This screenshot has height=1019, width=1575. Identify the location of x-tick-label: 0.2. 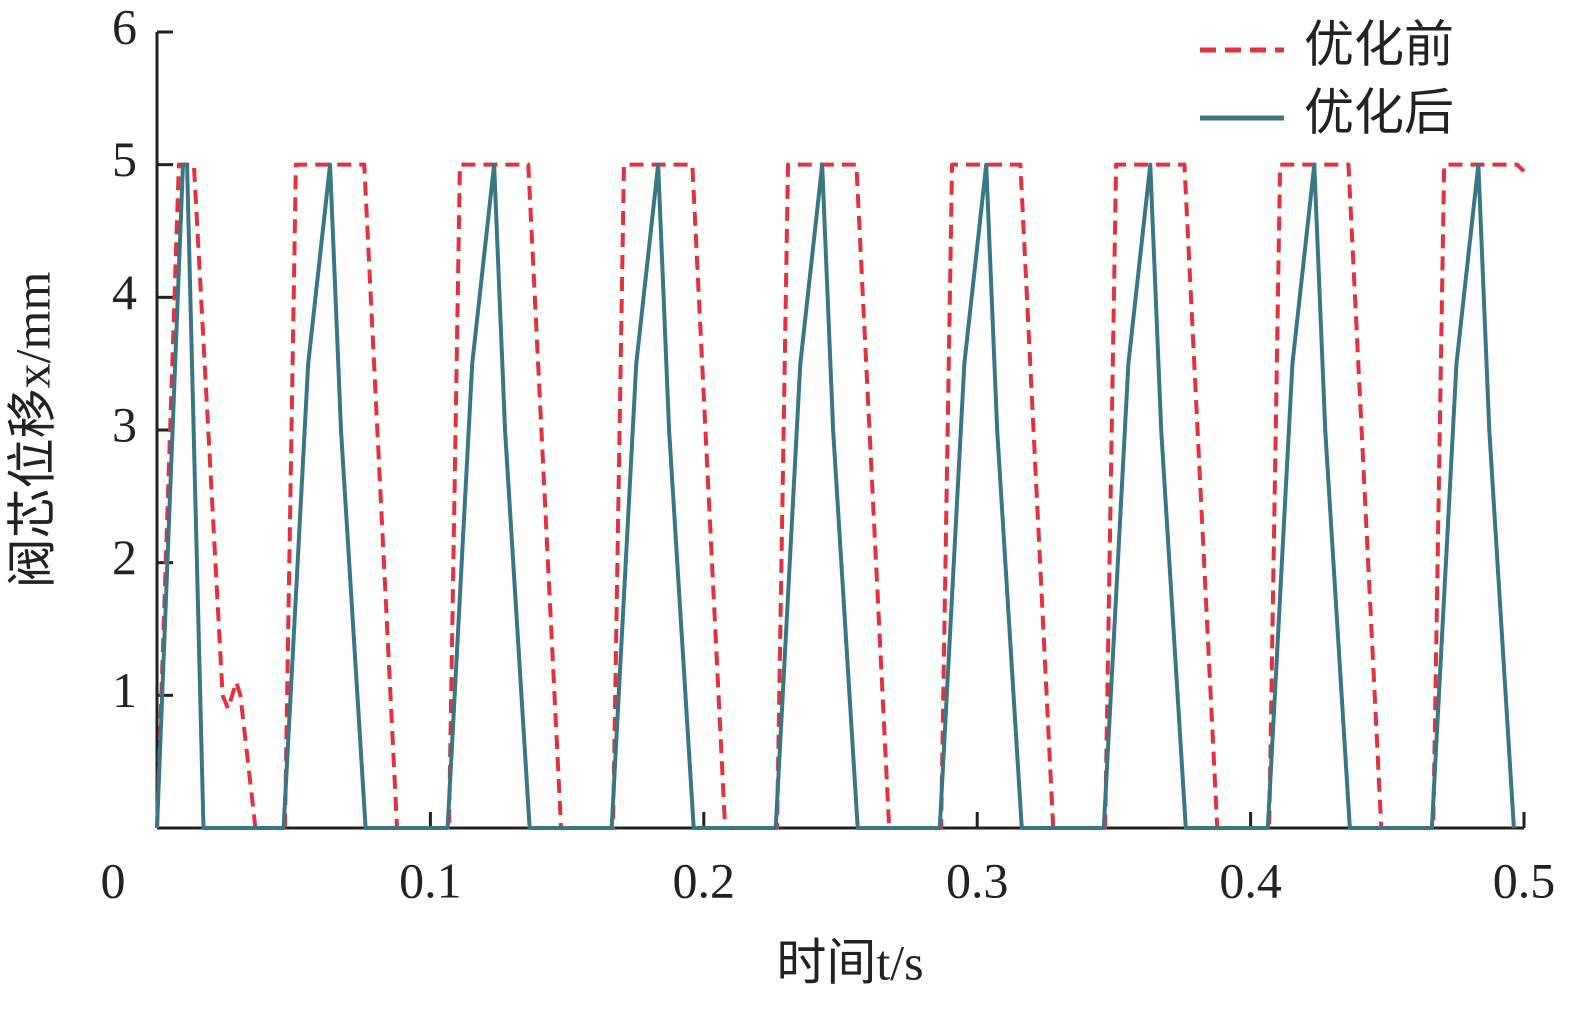
(704, 880).